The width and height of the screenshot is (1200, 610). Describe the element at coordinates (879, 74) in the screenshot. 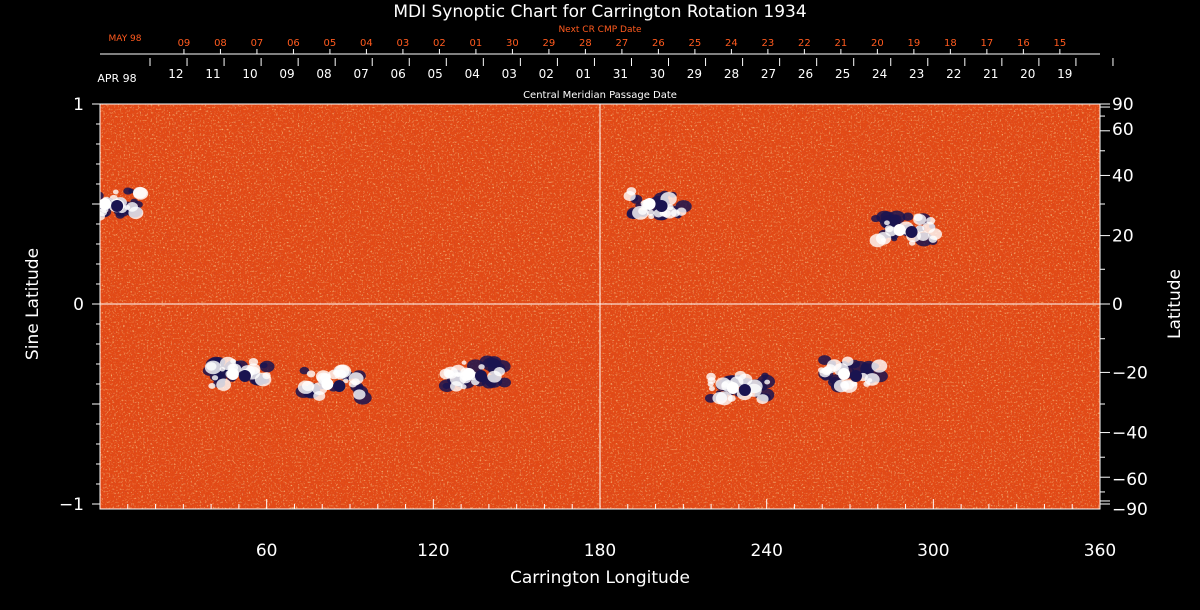

I see `cmp-date-label: 24` at that location.